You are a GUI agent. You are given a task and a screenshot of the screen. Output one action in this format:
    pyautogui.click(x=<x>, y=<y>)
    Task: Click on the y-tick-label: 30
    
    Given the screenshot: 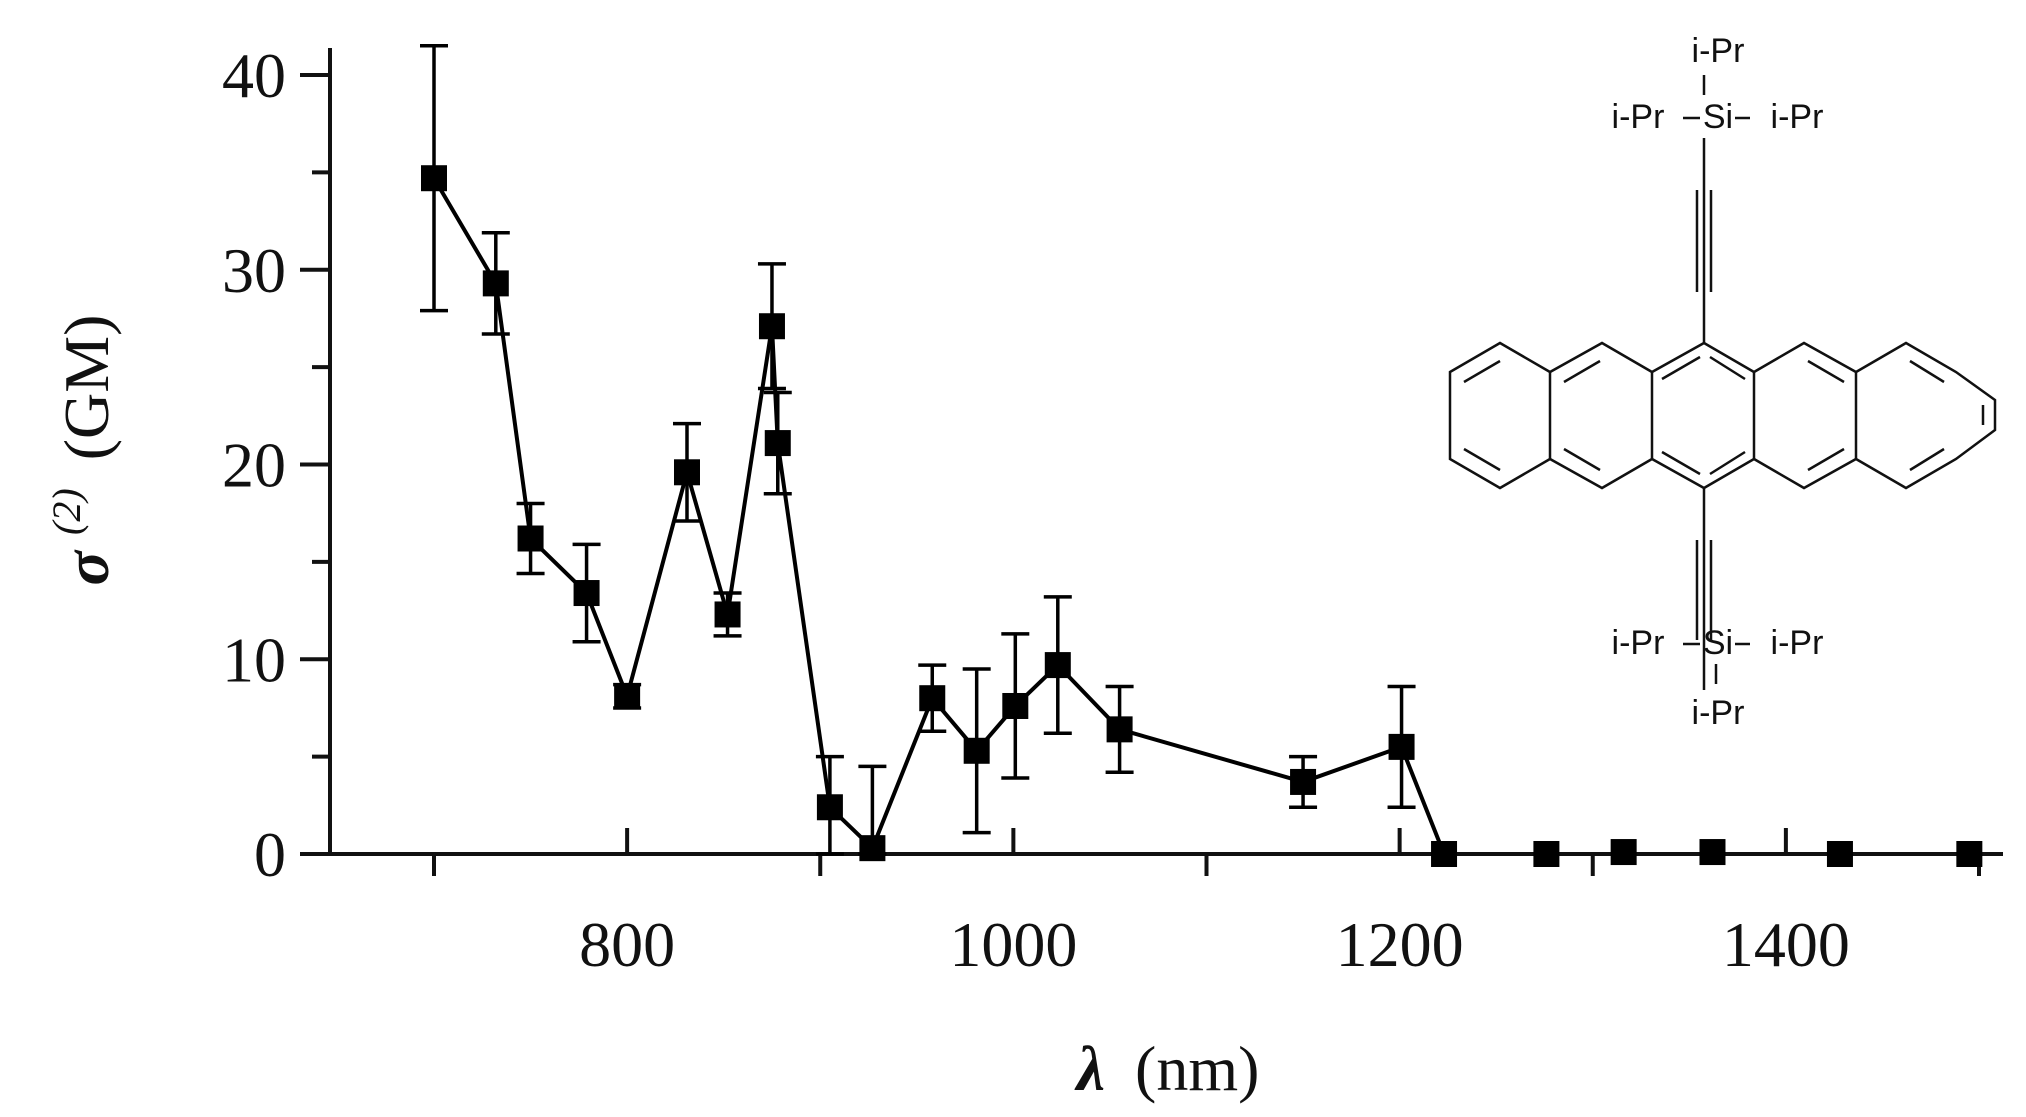 What is the action you would take?
    pyautogui.click(x=254, y=270)
    